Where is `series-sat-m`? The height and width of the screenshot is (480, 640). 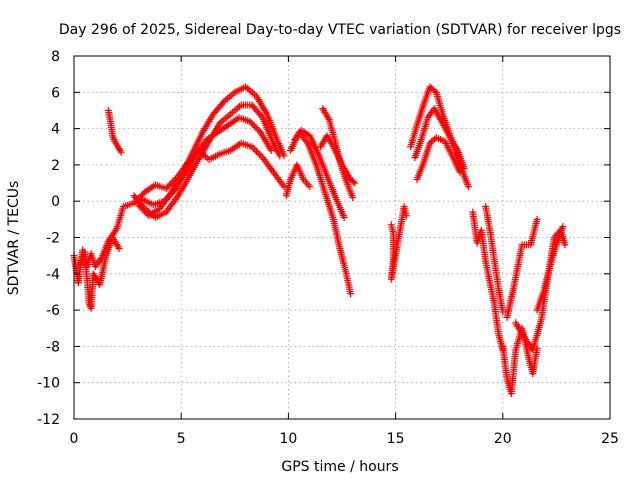
series-sat-m is located at coordinates (439, 137).